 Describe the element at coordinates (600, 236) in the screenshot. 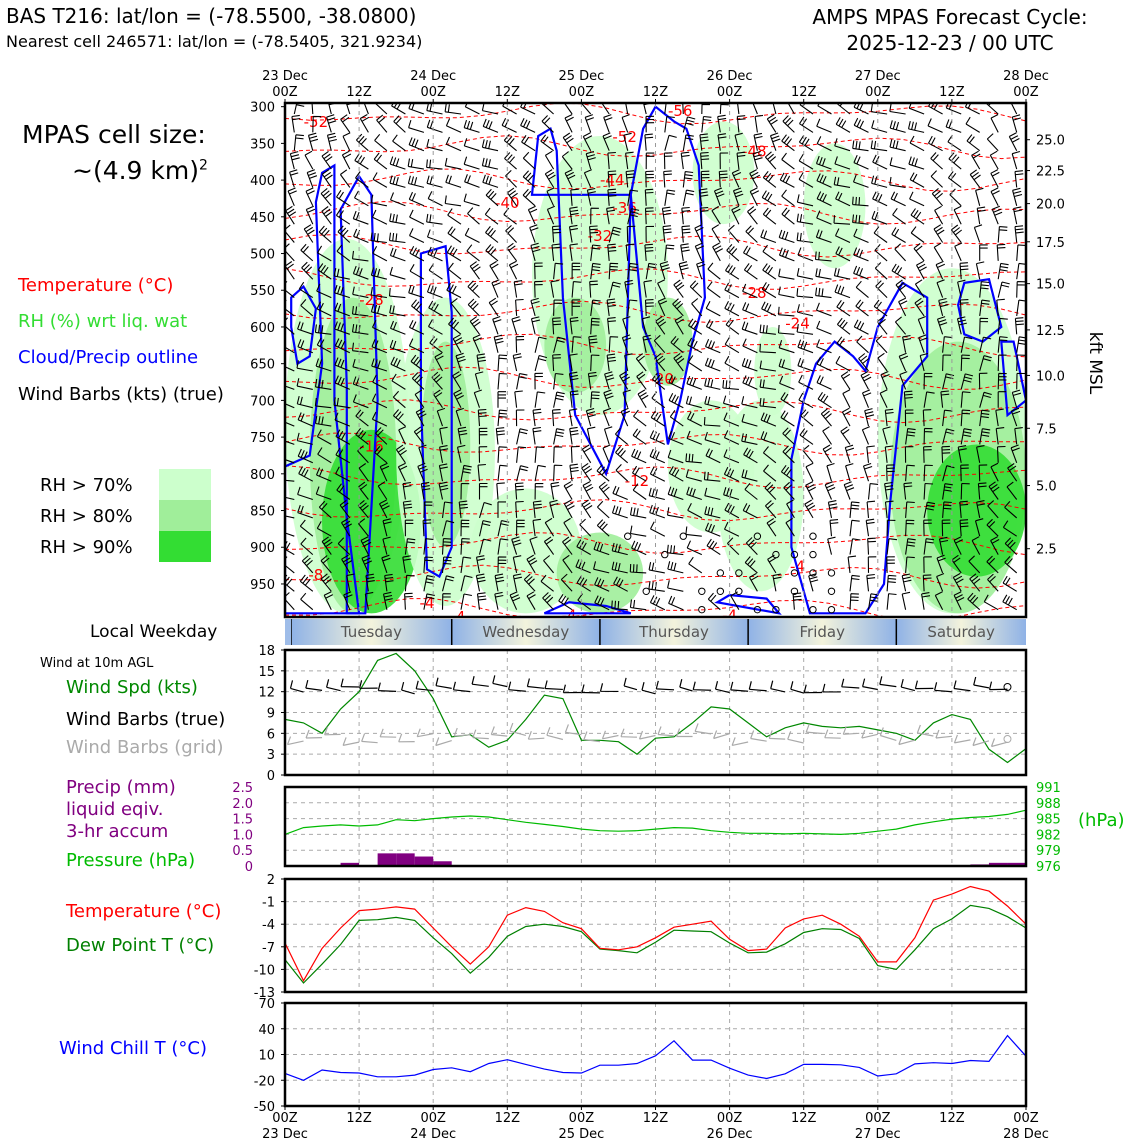

I see `temperature-contour-label: -32` at that location.